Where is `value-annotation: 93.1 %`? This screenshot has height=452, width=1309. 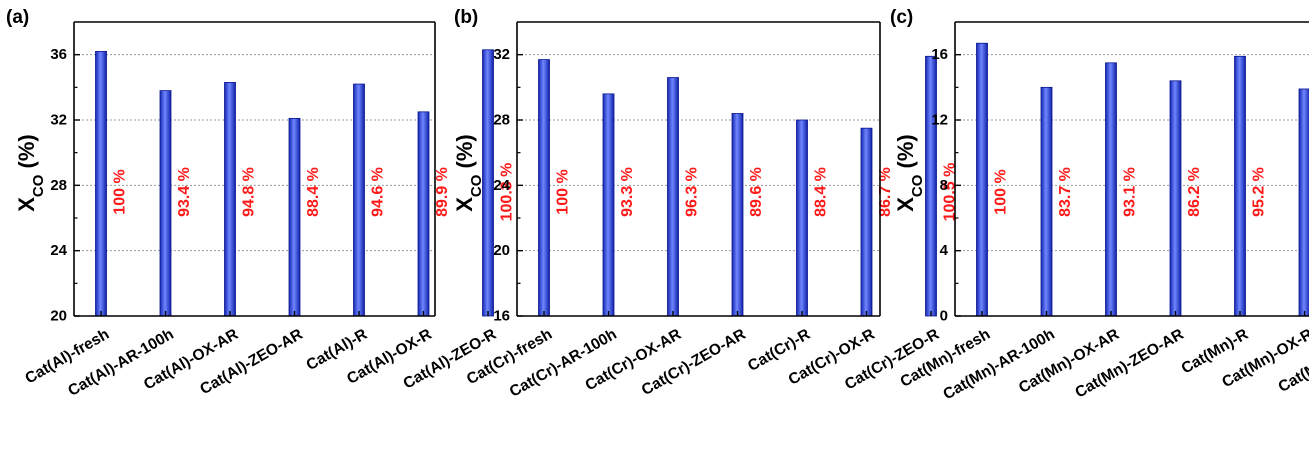
value-annotation: 93.1 % is located at coordinates (1130, 192).